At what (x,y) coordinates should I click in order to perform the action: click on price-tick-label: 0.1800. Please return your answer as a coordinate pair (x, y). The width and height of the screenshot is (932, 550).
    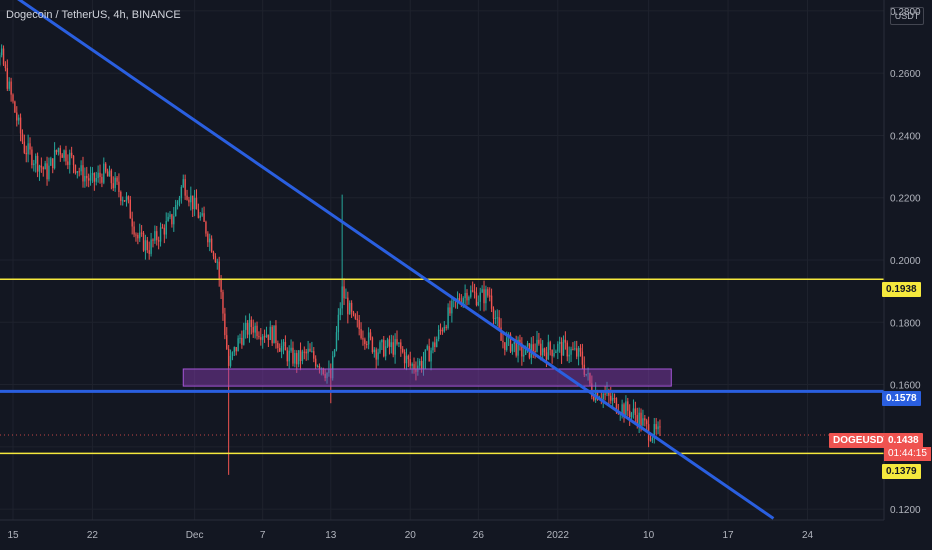
    Looking at the image, I should click on (905, 323).